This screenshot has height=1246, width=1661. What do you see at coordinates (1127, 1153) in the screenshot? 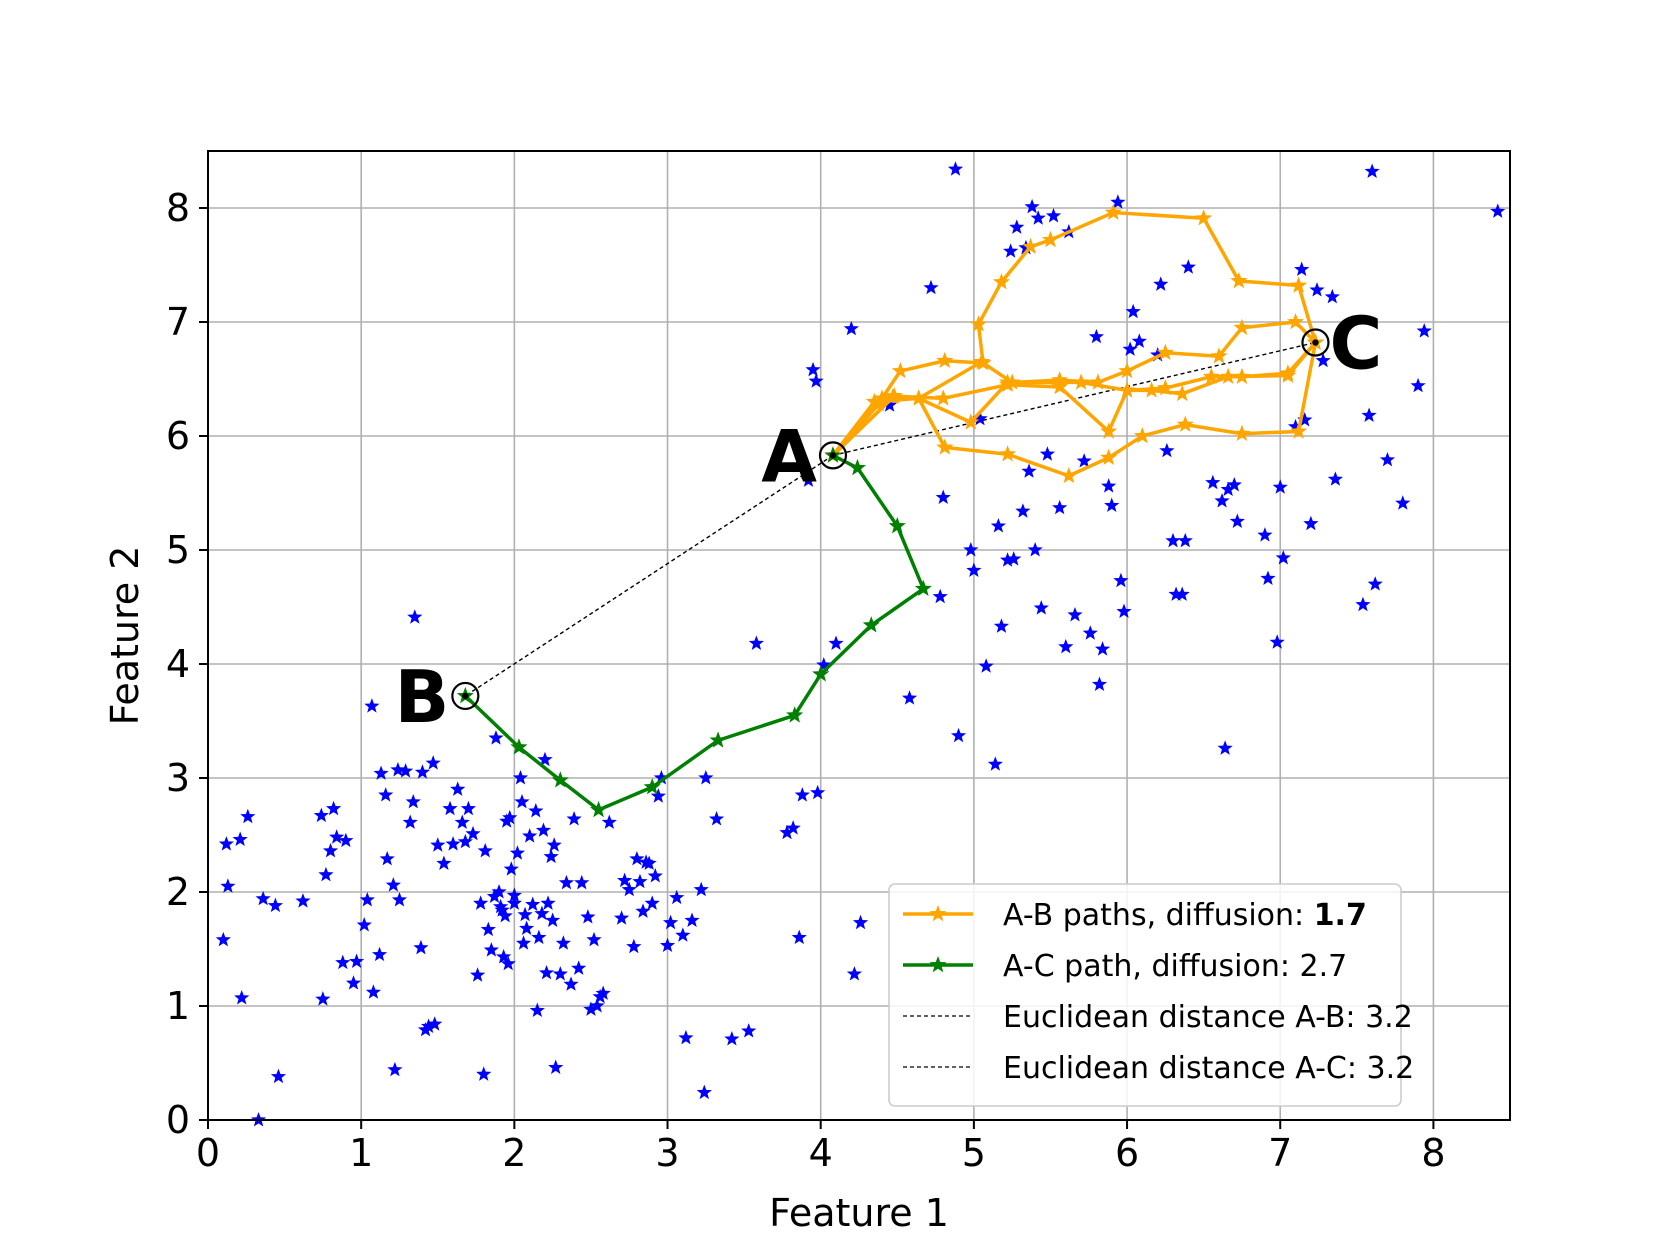
I see `x-tick-label: 6` at bounding box center [1127, 1153].